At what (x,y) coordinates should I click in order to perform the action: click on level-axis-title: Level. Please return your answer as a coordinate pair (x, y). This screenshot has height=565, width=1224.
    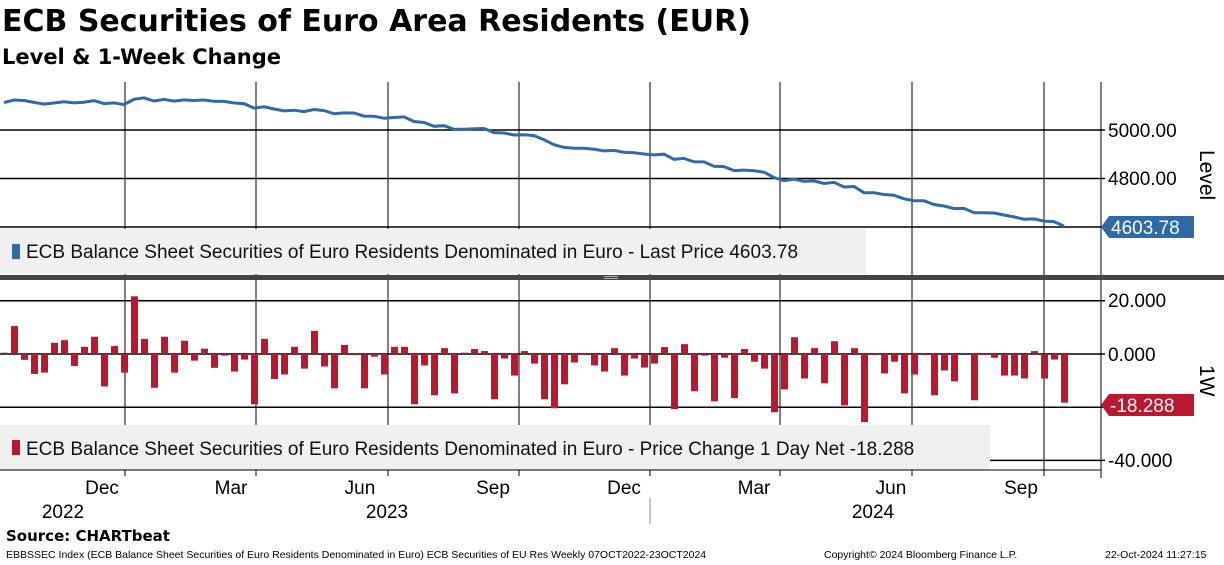
    Looking at the image, I should click on (1206, 175).